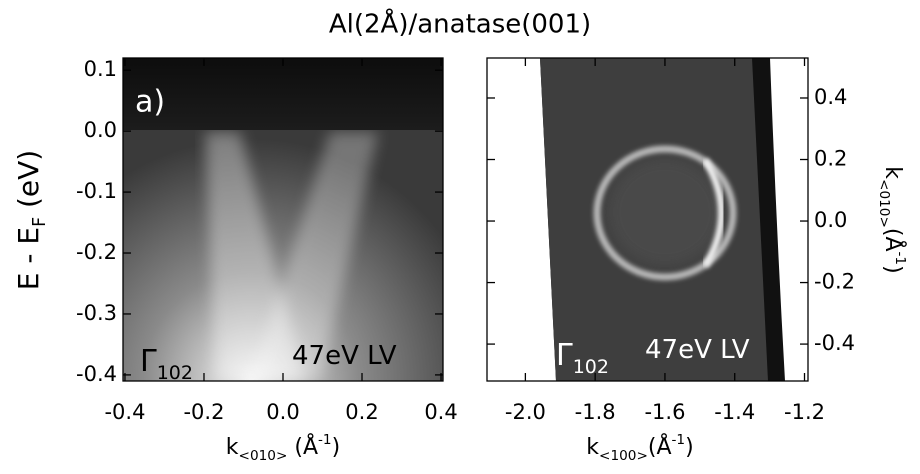 The image size is (920, 474). What do you see at coordinates (150, 102) in the screenshot?
I see `panel-label: a)` at bounding box center [150, 102].